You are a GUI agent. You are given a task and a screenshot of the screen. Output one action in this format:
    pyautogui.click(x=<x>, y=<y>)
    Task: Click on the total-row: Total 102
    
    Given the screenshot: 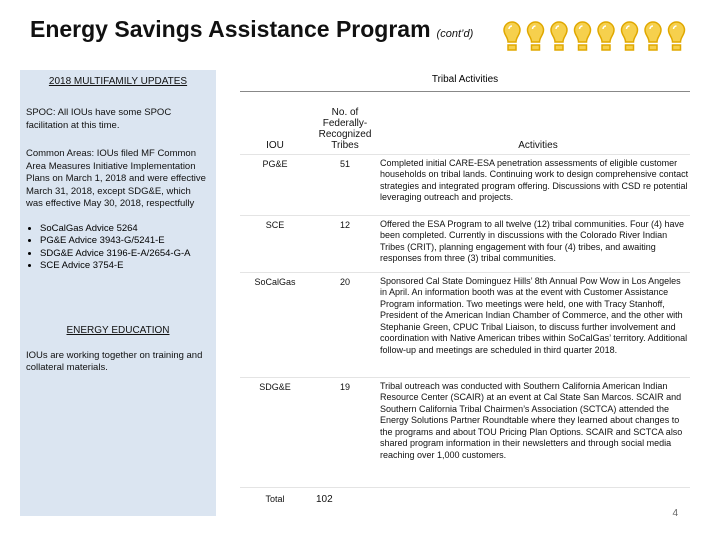 What is the action you would take?
    pyautogui.click(x=465, y=496)
    